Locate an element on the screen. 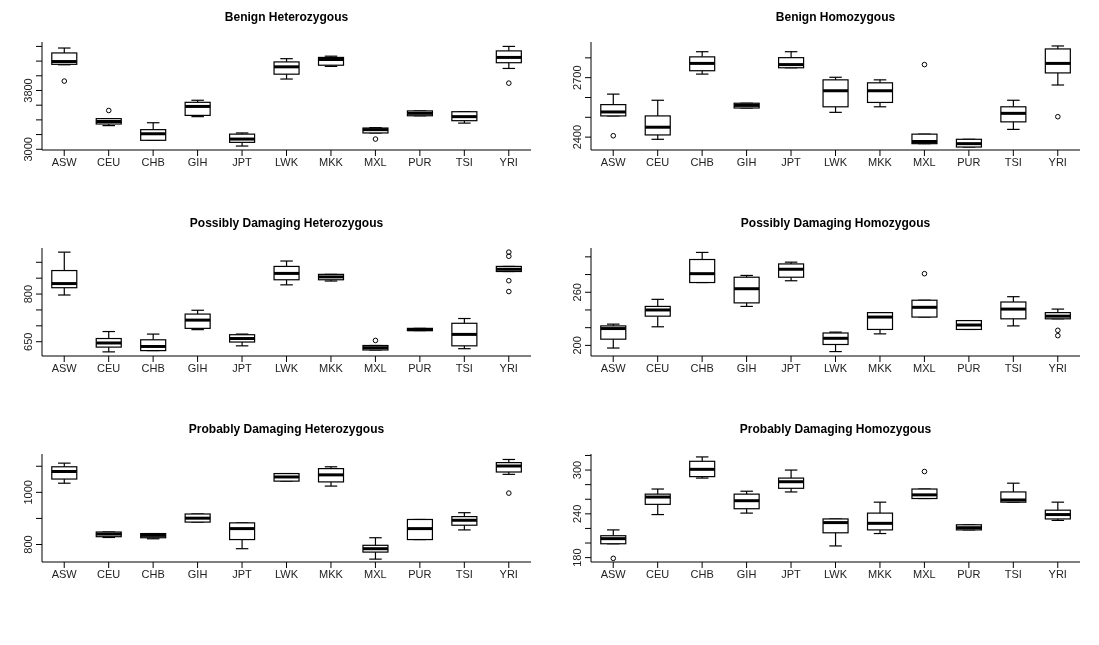 The height and width of the screenshot is (645, 1099). y-tick-label: 650 is located at coordinates (28, 341).